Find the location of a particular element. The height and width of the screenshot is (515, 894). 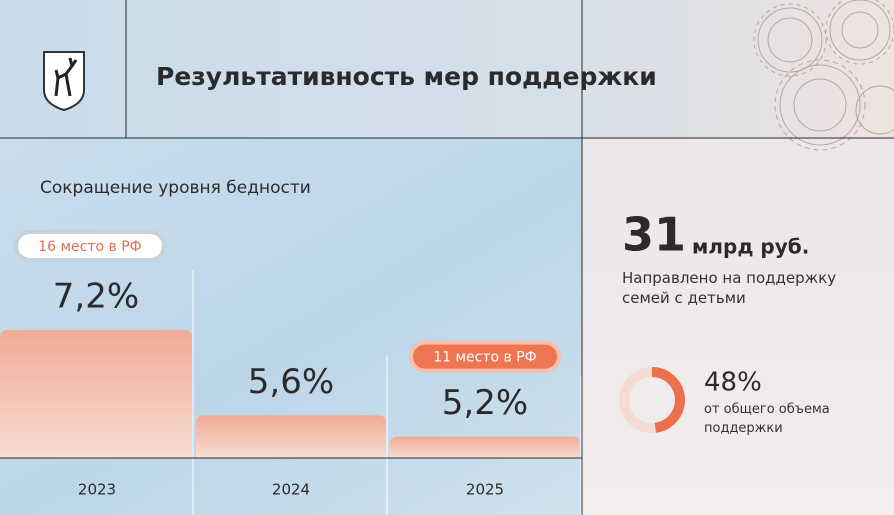

amount-description: Направлено на поддержку семей с детьми is located at coordinates (729, 288).